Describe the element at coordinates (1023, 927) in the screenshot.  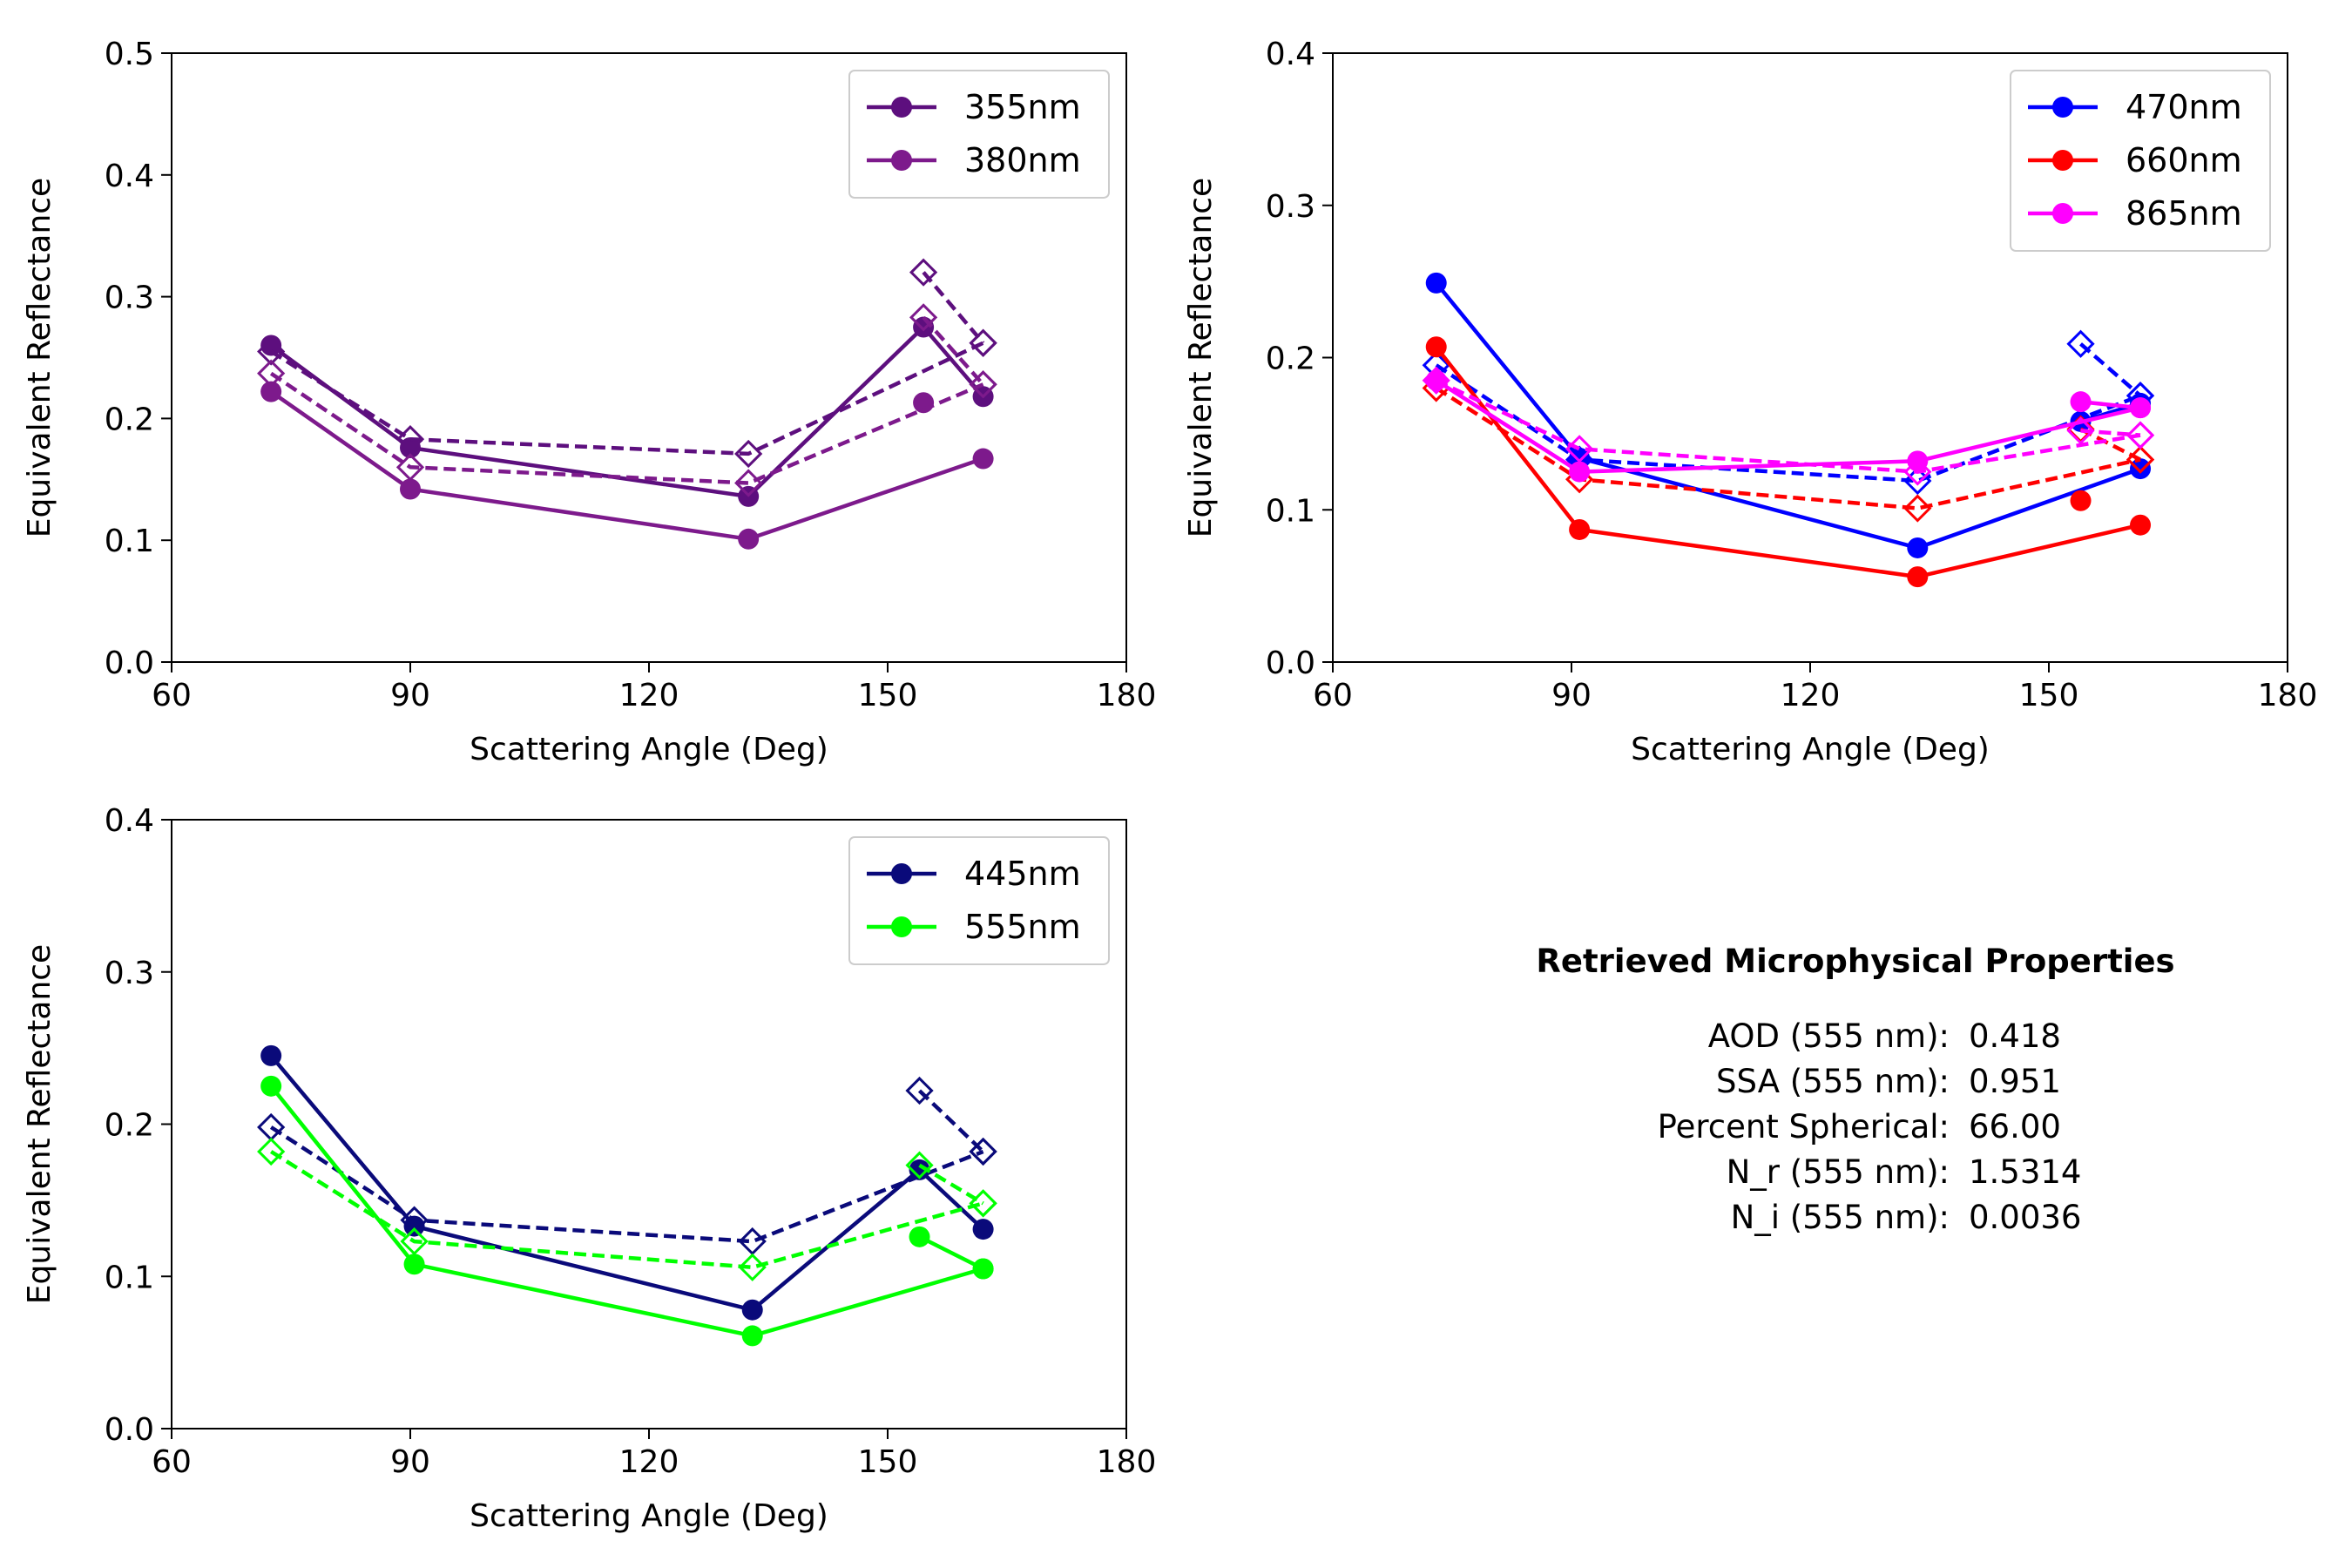
I see `legend-label: 555nm` at that location.